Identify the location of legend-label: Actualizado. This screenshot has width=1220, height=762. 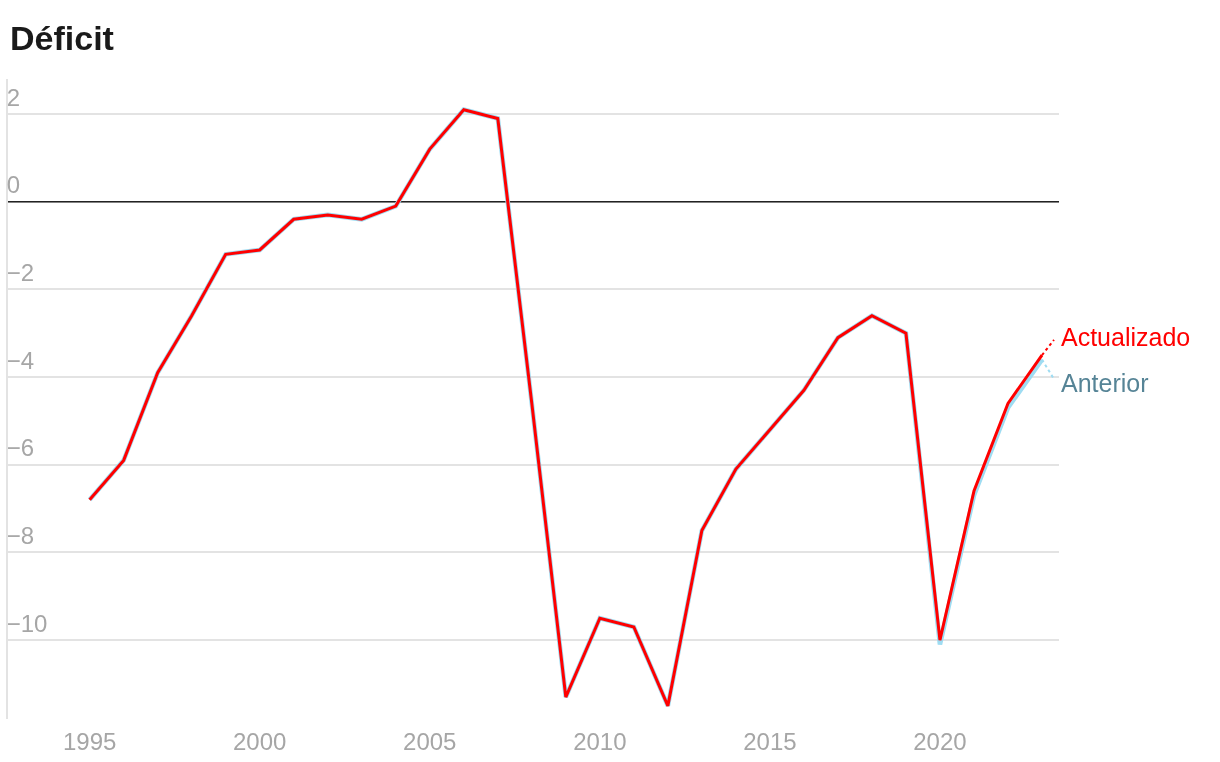
(1126, 337).